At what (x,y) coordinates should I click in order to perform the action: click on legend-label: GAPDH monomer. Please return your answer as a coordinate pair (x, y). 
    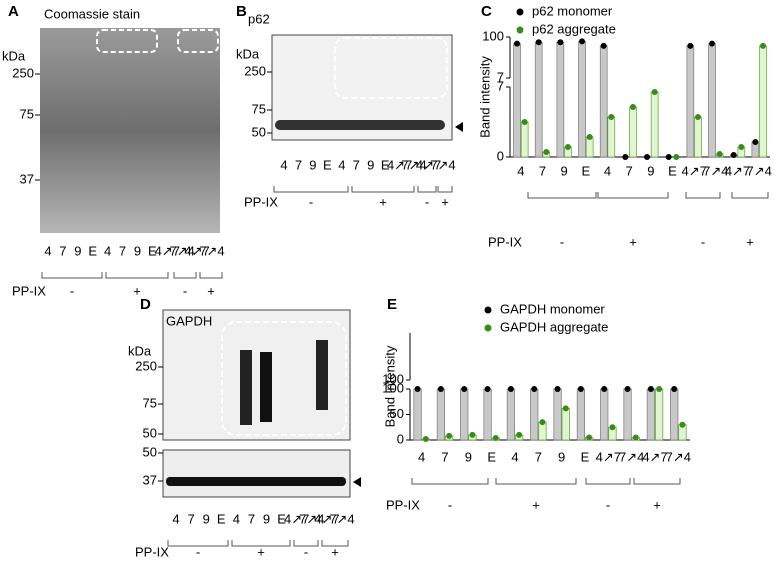
    Looking at the image, I should click on (552, 308).